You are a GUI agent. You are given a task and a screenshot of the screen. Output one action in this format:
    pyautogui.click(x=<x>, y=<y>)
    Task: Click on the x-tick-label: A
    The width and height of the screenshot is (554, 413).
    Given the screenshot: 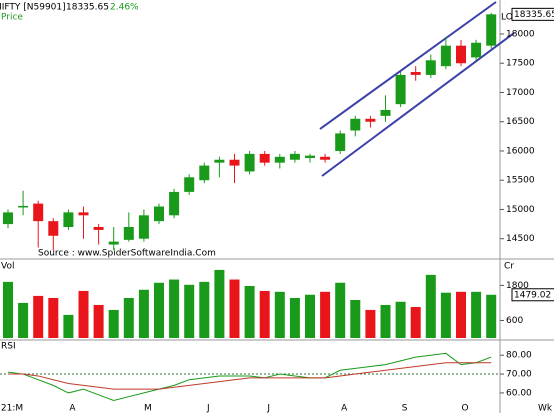 What is the action you would take?
    pyautogui.click(x=344, y=408)
    